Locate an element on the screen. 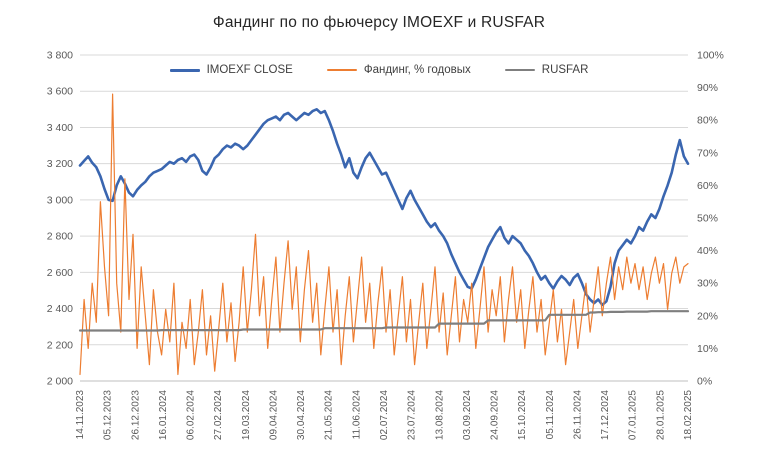 The width and height of the screenshot is (758, 470). right-axis-tick-label: 0% is located at coordinates (704, 382).